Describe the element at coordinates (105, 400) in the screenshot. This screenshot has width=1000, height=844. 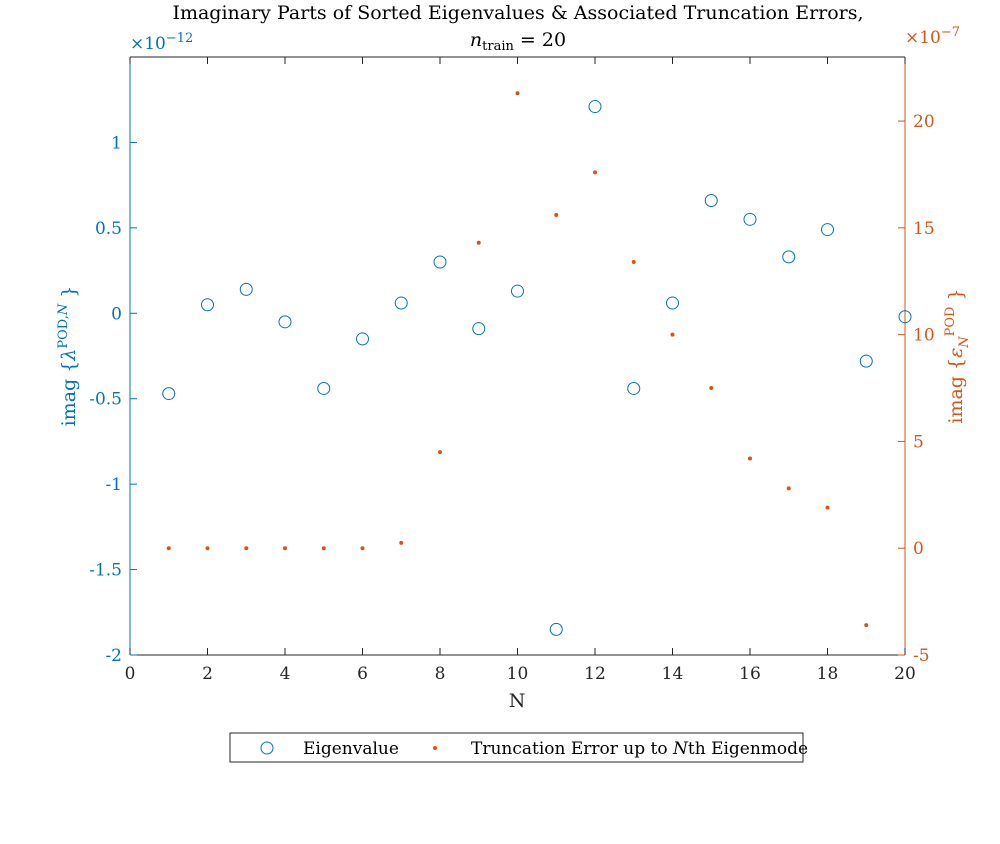
I see `left-tick-label: -0.5` at that location.